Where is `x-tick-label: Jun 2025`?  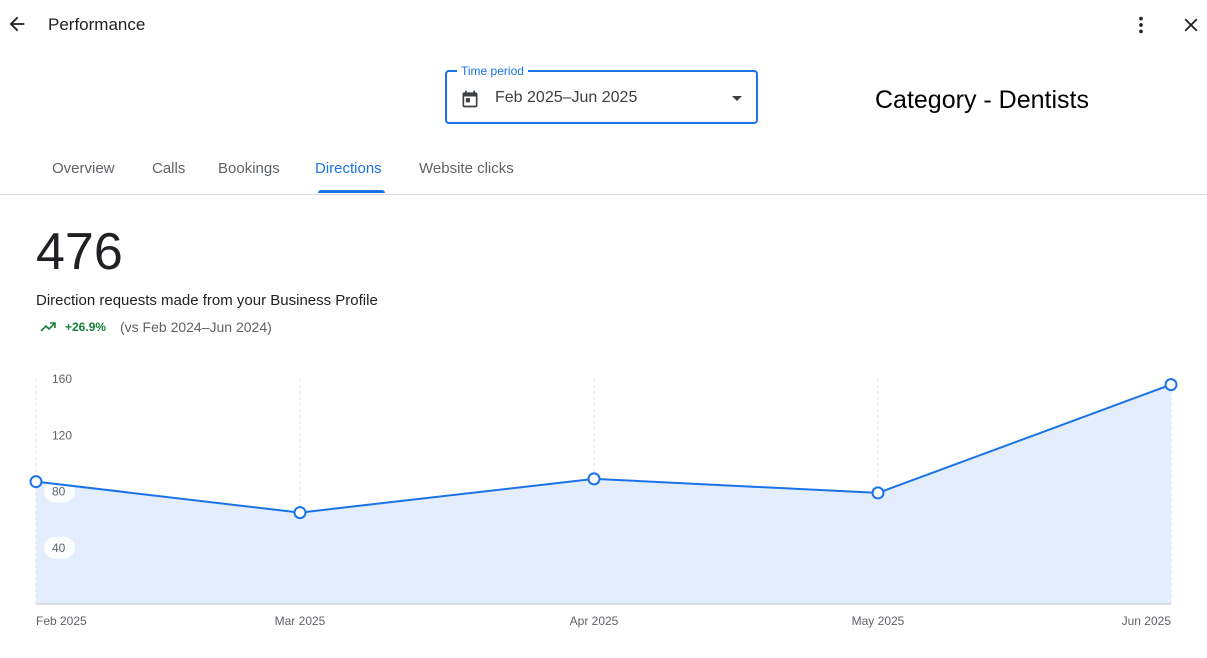 x-tick-label: Jun 2025 is located at coordinates (1147, 621).